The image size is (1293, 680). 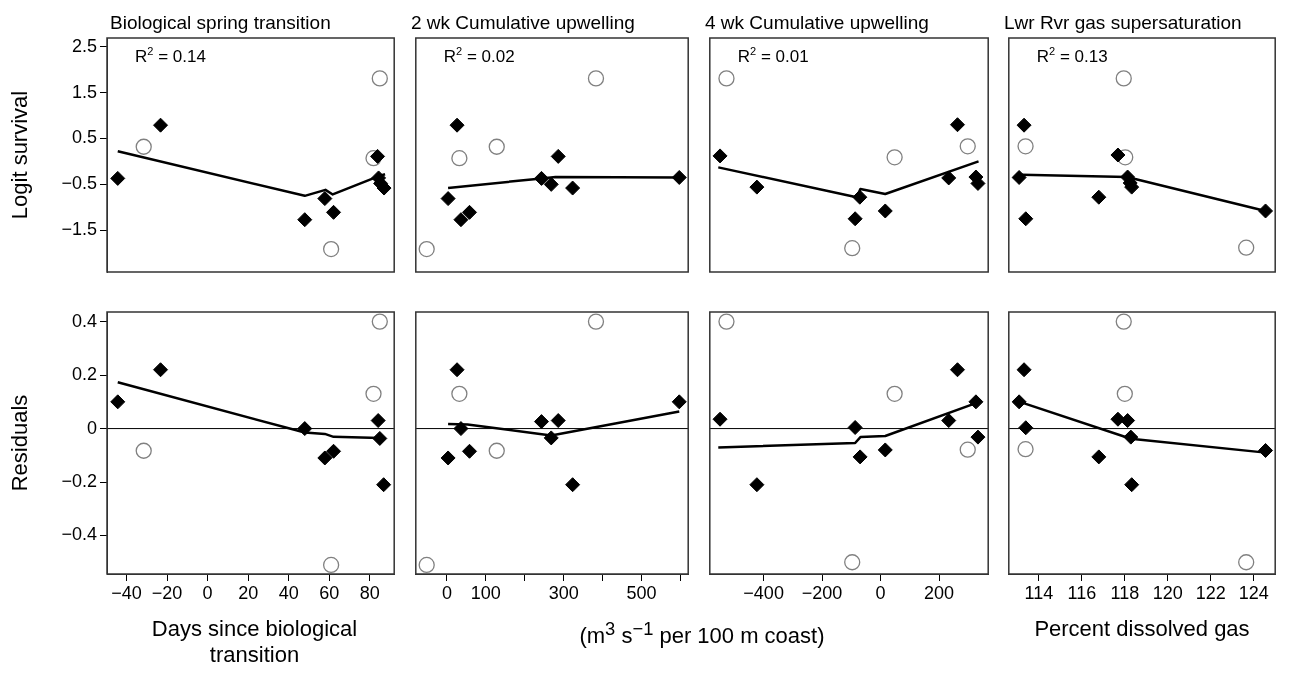 What do you see at coordinates (288, 592) in the screenshot?
I see `x-tick-label: 40` at bounding box center [288, 592].